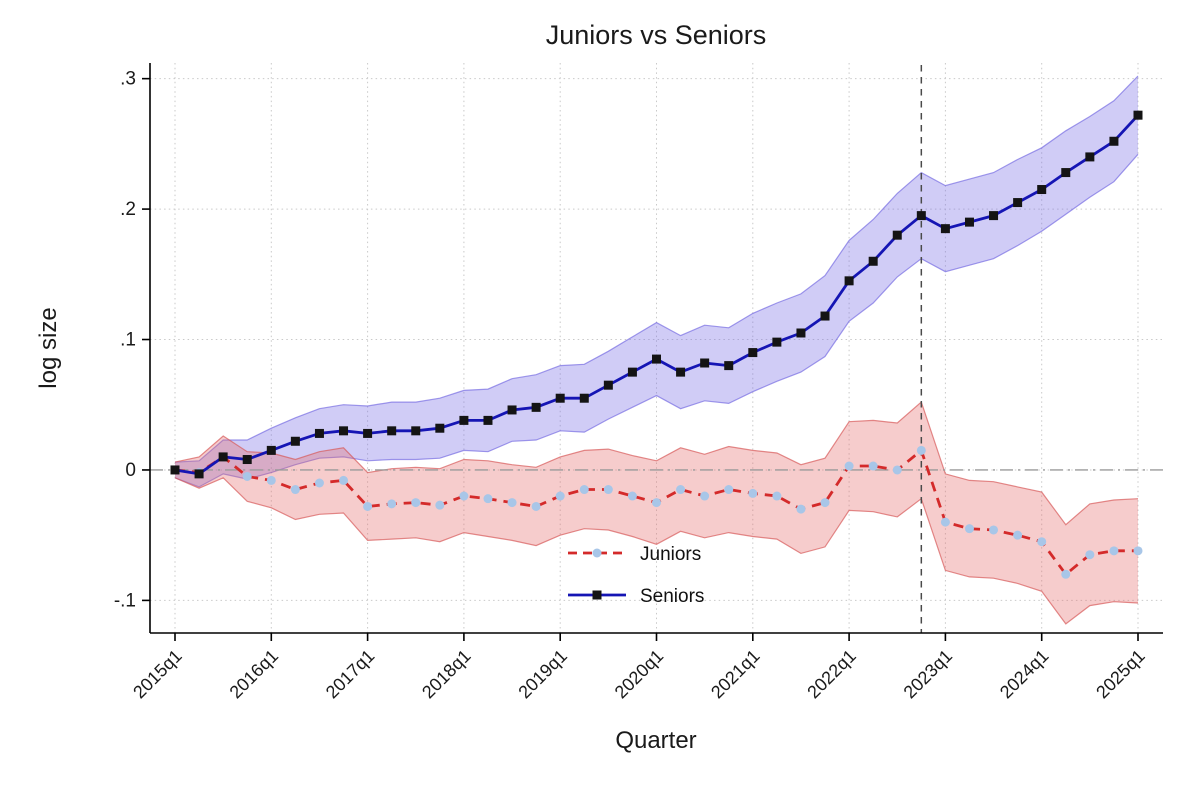  I want to click on x-tick-label: 2018q1, so click(446, 674).